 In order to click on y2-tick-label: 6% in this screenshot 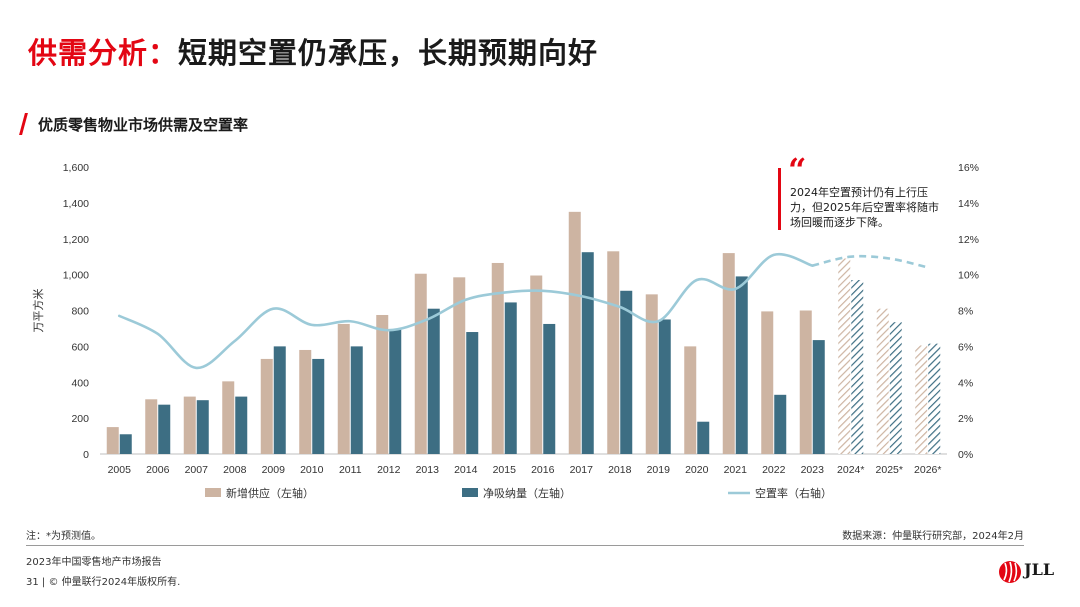, I will do `click(965, 347)`.